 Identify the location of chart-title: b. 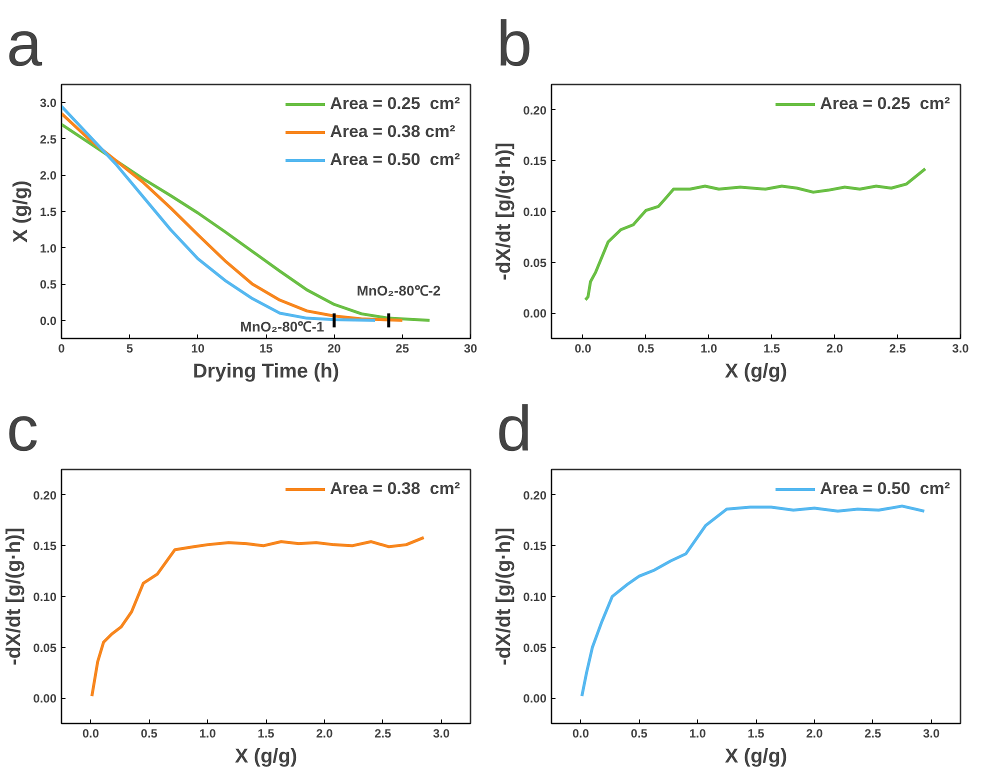
(514, 44).